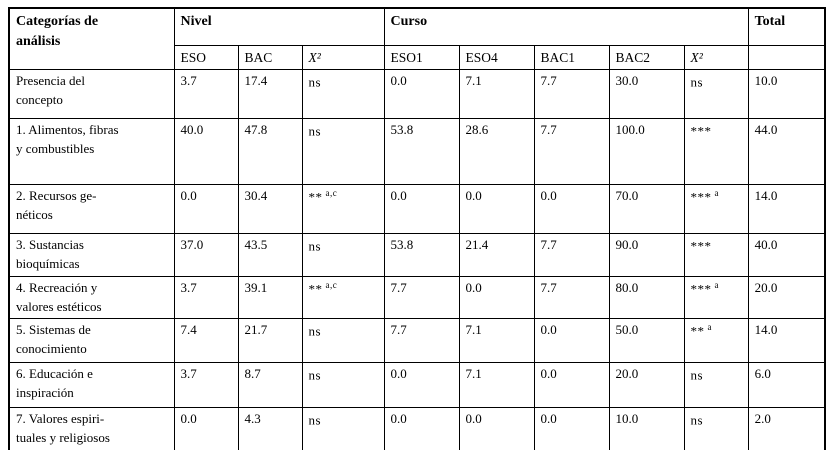  What do you see at coordinates (91, 385) in the screenshot?
I see `row-category: 6. Educación e inspiración` at bounding box center [91, 385].